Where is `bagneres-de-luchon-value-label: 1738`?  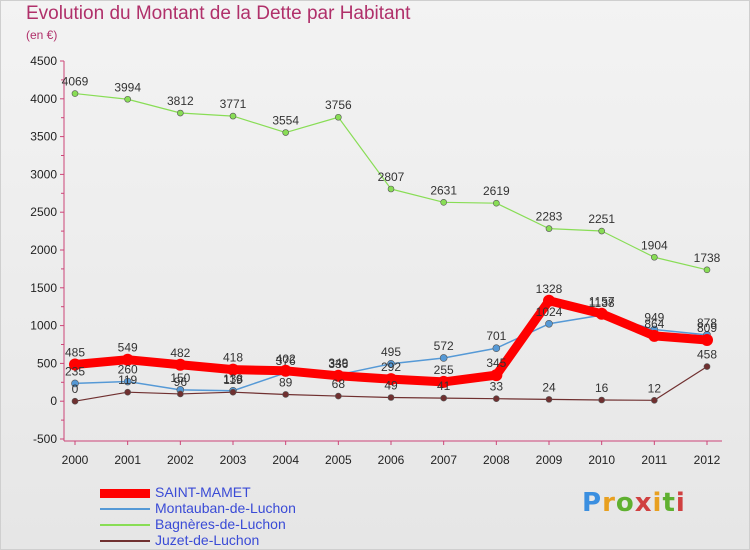
bagneres-de-luchon-value-label: 1738 is located at coordinates (707, 258).